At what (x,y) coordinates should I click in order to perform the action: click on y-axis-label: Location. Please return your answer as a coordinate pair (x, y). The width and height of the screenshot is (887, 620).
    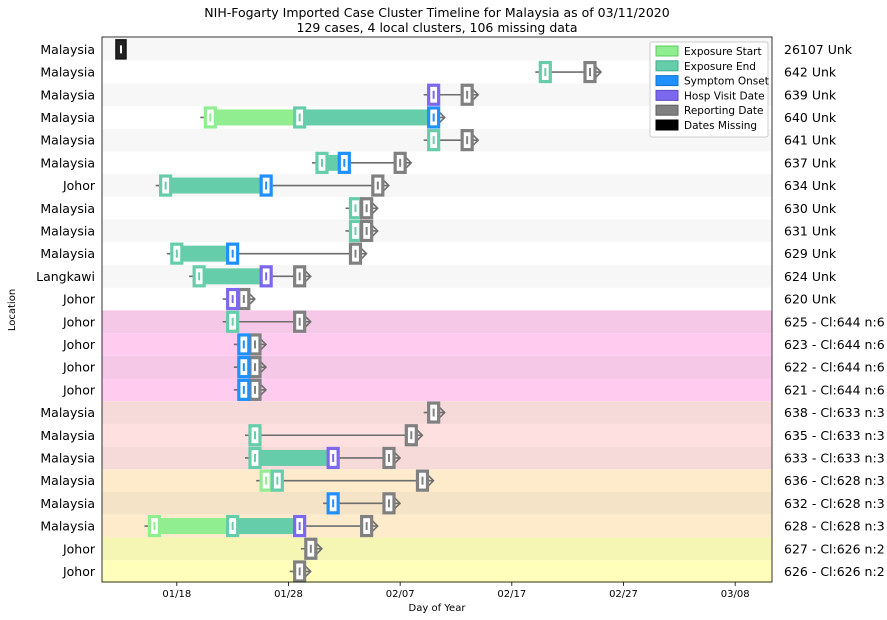
    Looking at the image, I should click on (12, 310).